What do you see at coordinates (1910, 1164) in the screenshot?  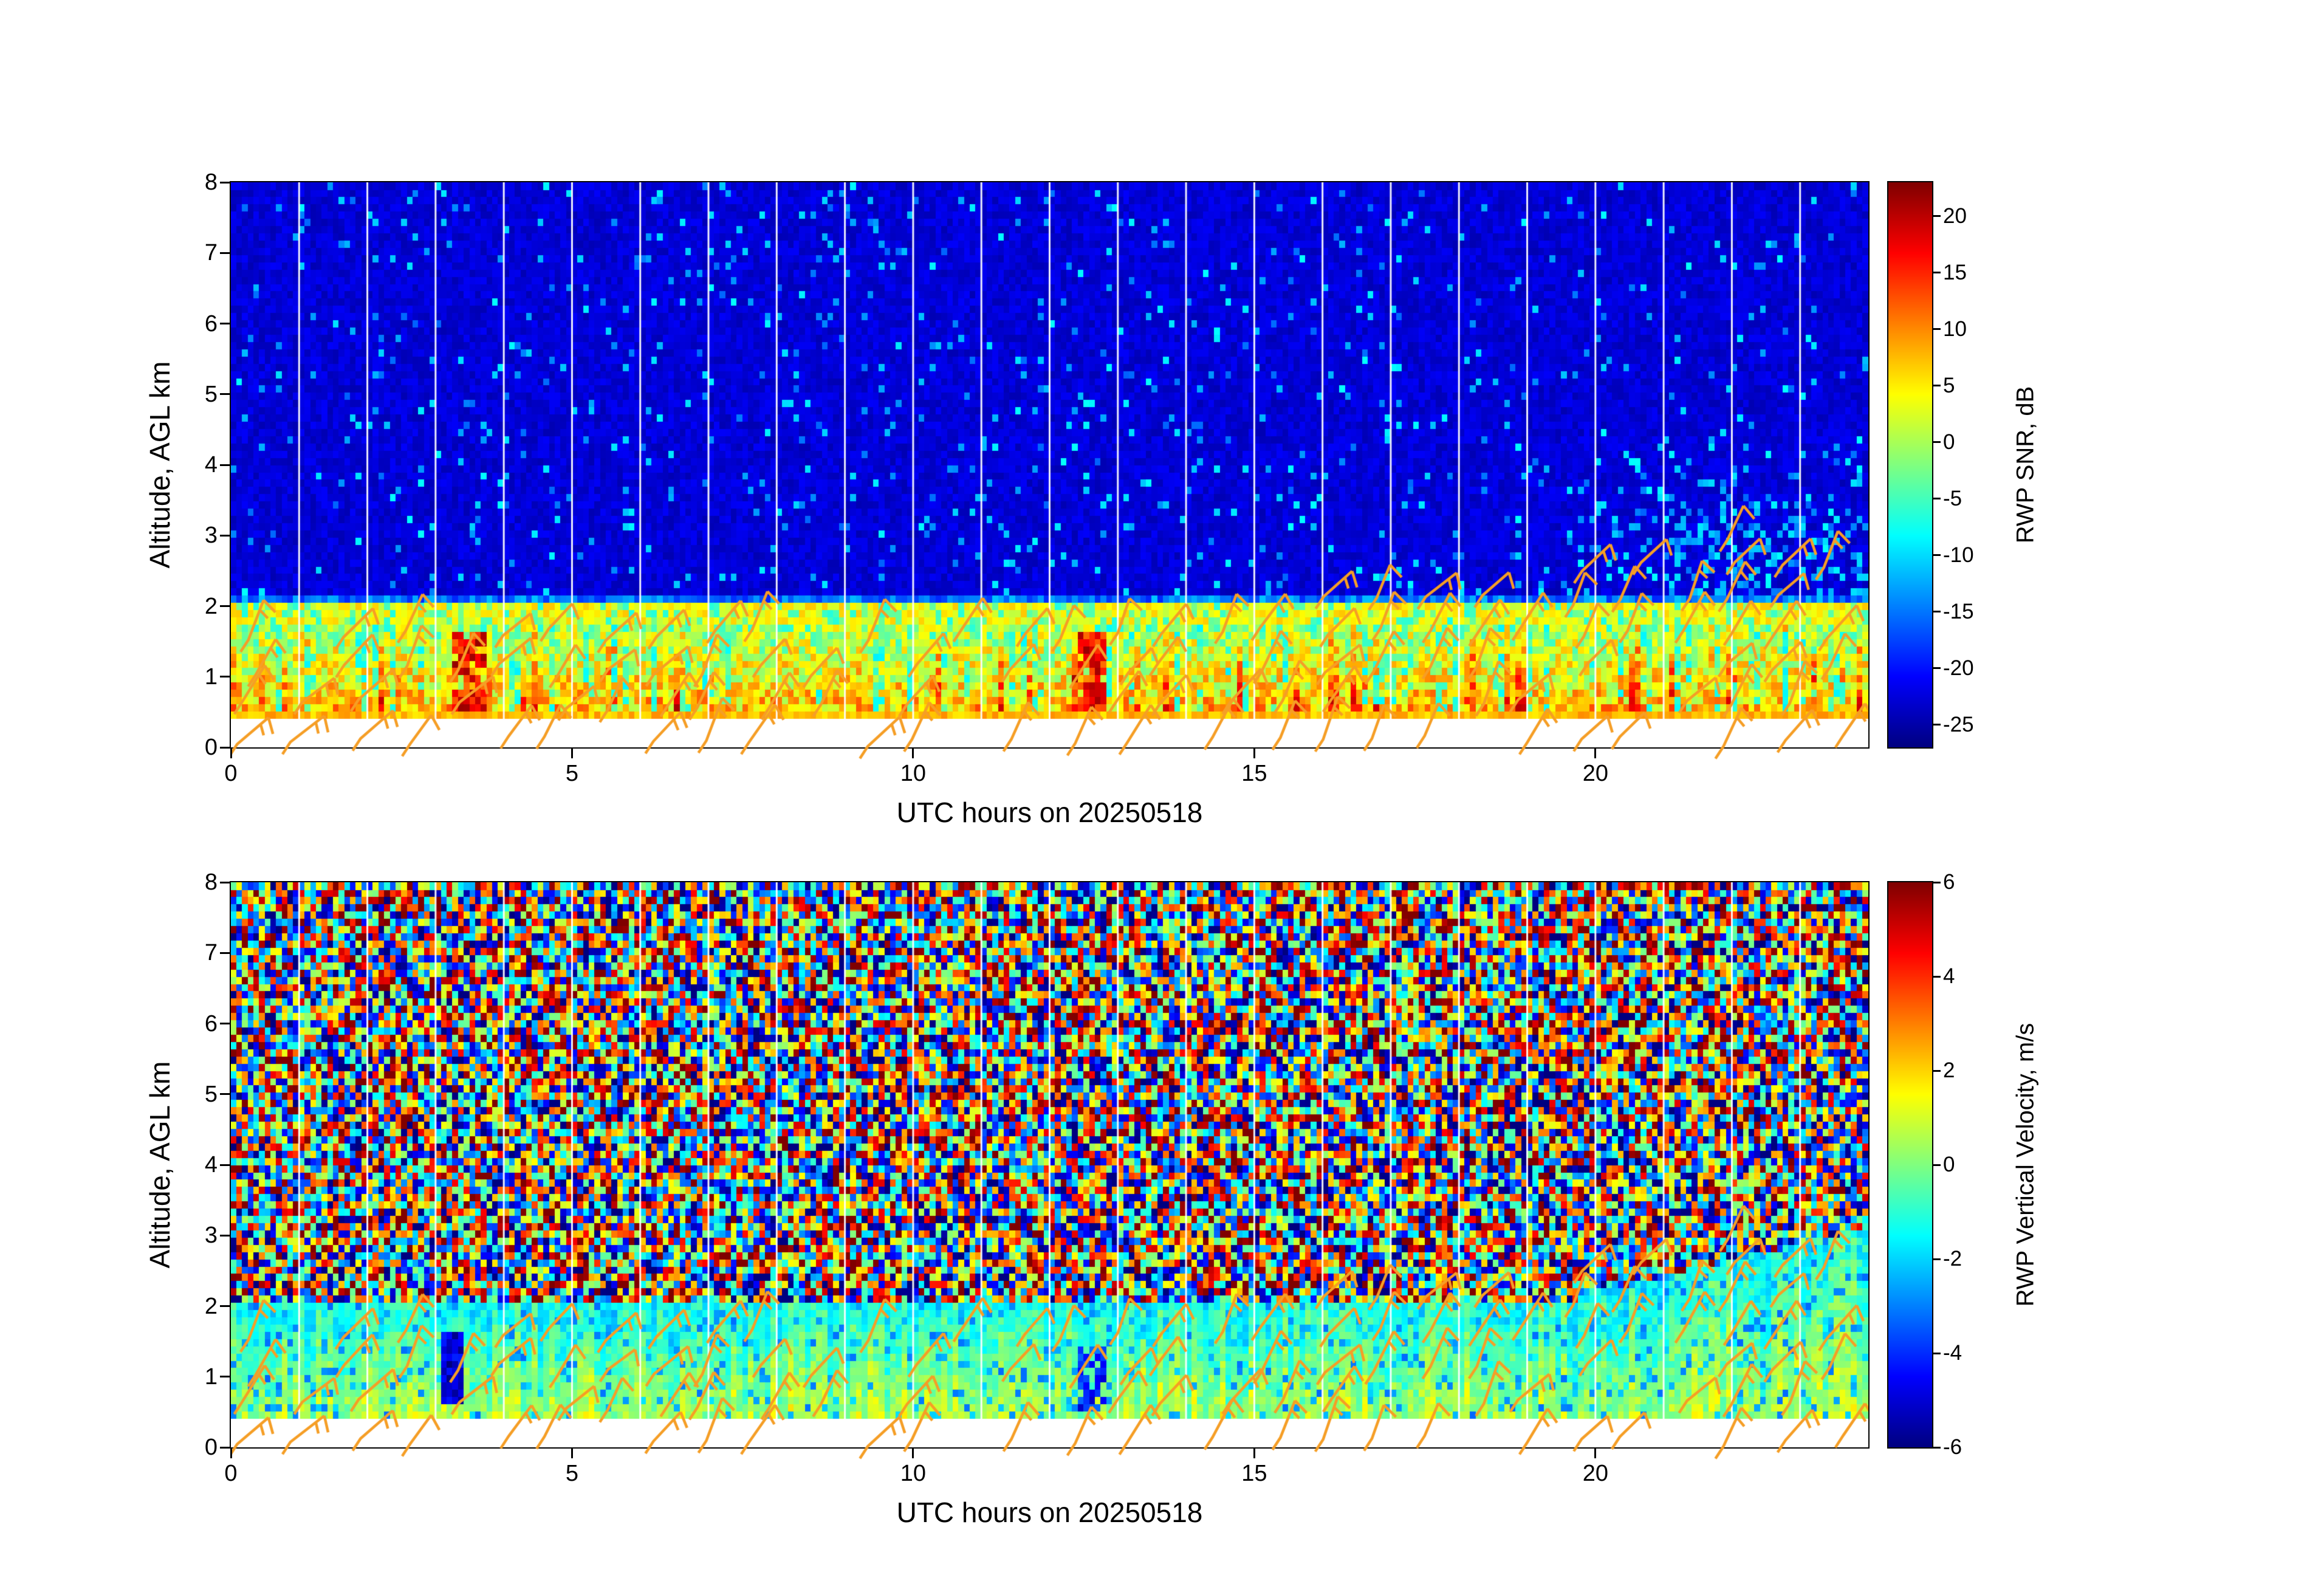 I see `velocity-colorbar-canvas` at bounding box center [1910, 1164].